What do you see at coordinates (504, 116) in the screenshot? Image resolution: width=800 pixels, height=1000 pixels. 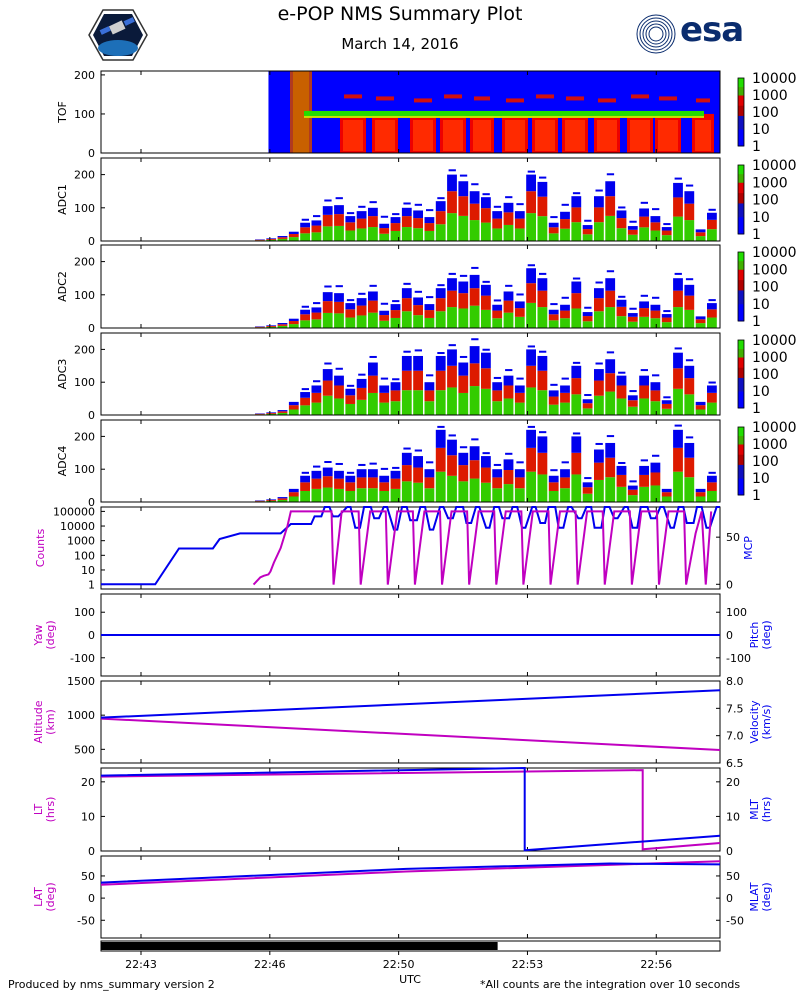 I see `tof-band-edge` at bounding box center [504, 116].